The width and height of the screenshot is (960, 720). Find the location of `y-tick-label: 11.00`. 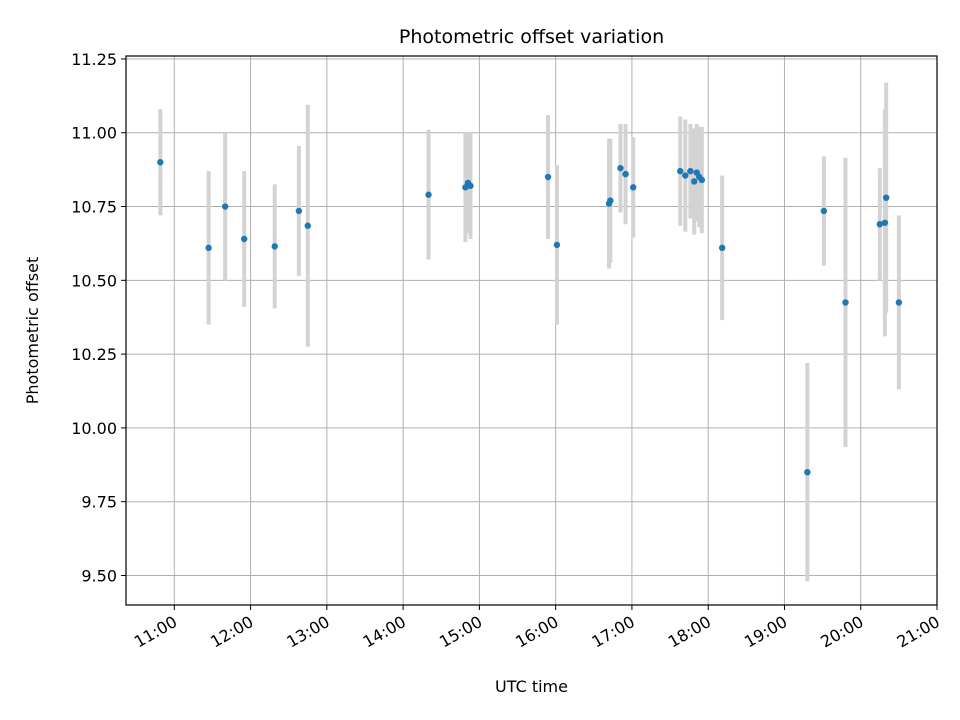

y-tick-label: 11.00 is located at coordinates (94, 133).